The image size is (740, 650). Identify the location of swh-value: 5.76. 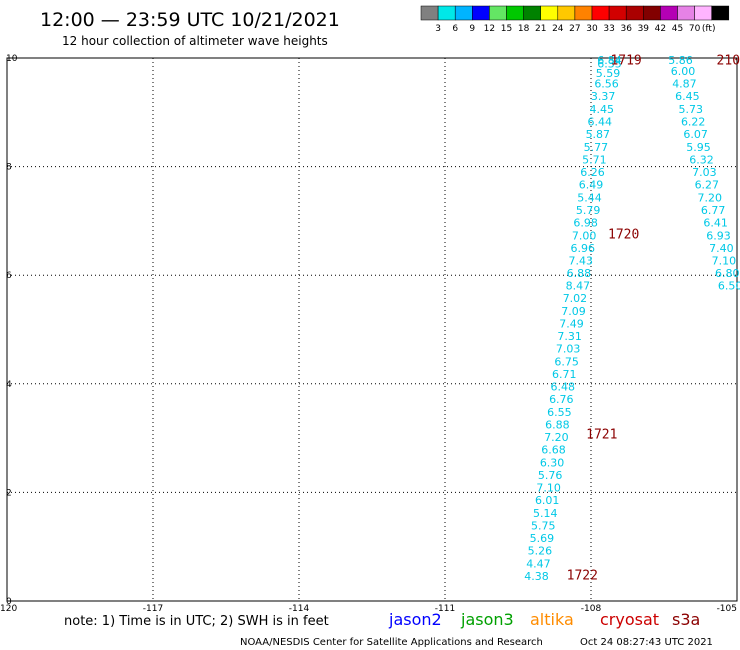
(550, 475).